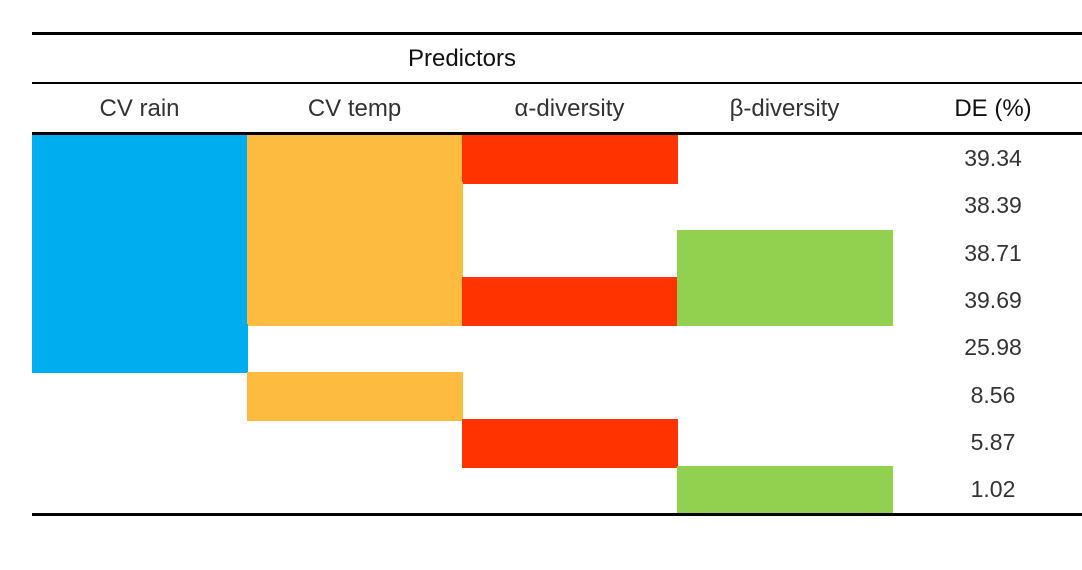 This screenshot has height=570, width=1082. I want to click on de-value-row-4: 39.69, so click(993, 300).